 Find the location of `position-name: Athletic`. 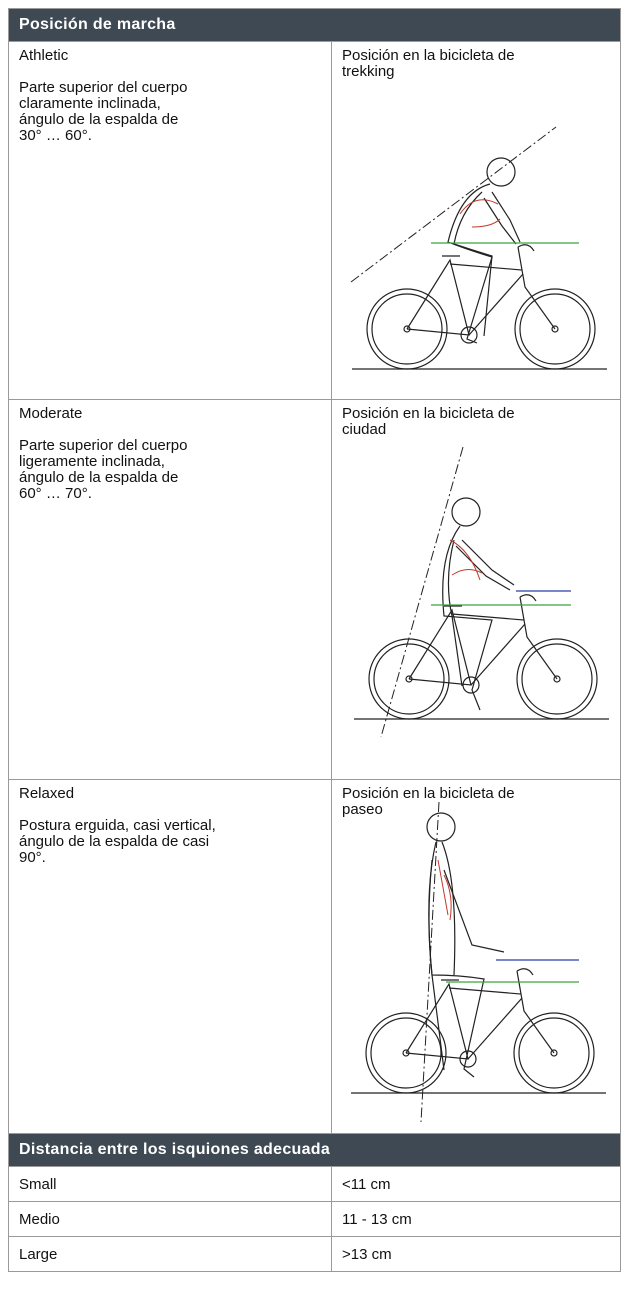

position-name: Athletic is located at coordinates (44, 55).